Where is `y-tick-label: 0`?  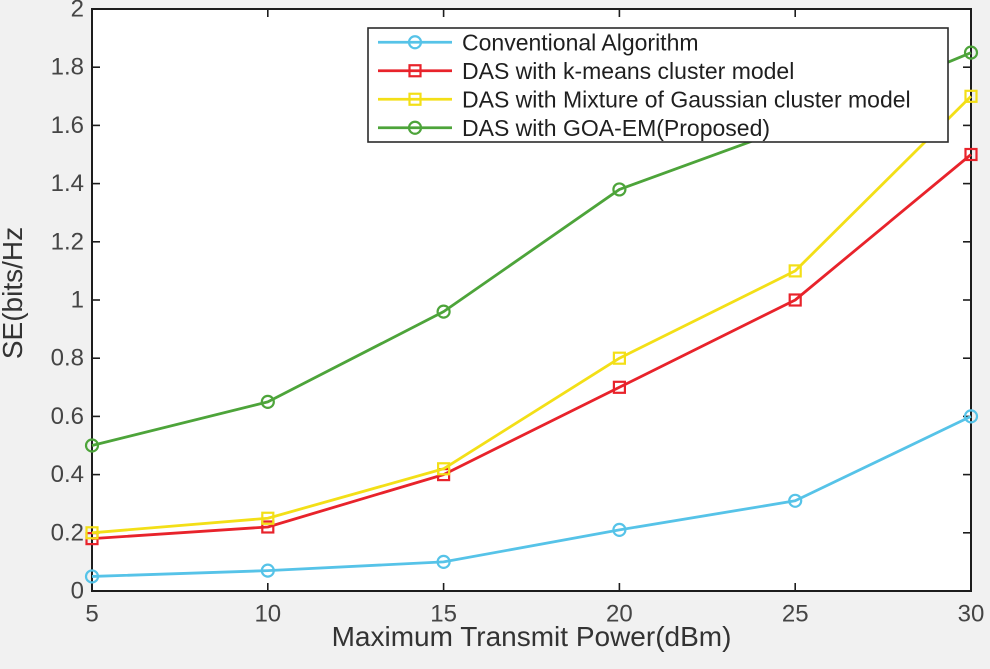 y-tick-label: 0 is located at coordinates (77, 591).